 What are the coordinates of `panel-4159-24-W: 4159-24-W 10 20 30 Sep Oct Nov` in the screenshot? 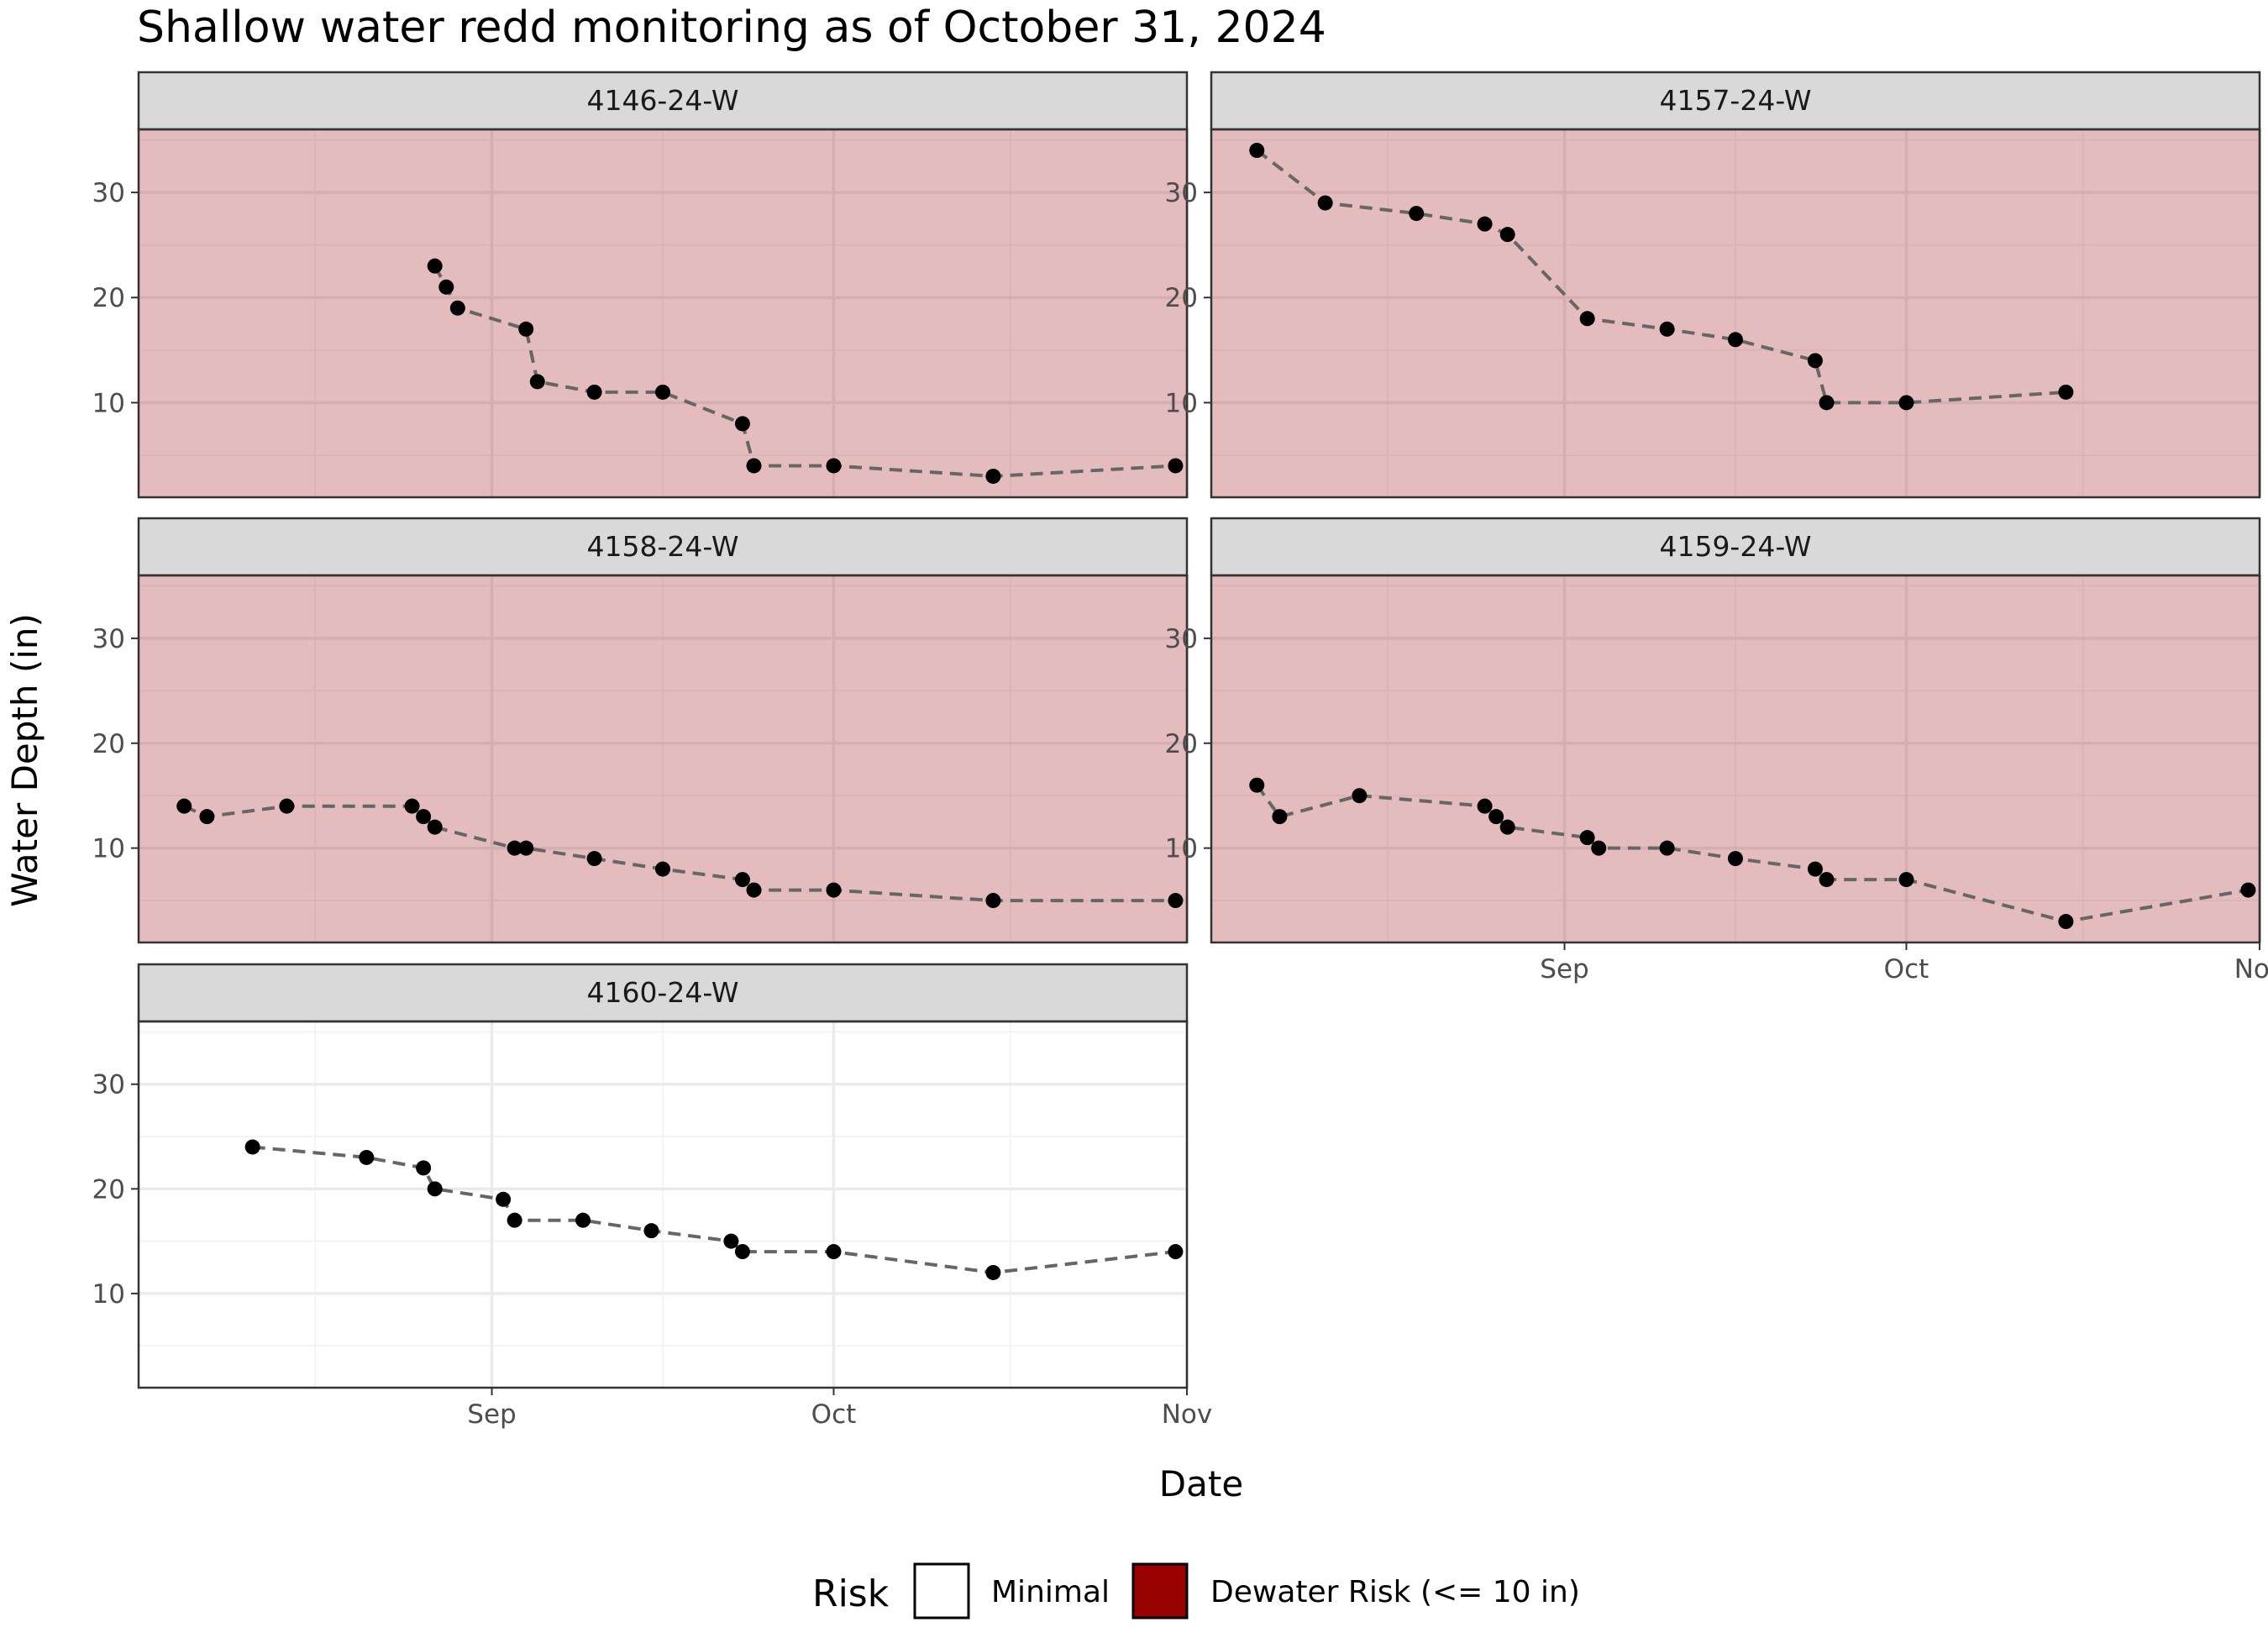 It's located at (1716, 750).